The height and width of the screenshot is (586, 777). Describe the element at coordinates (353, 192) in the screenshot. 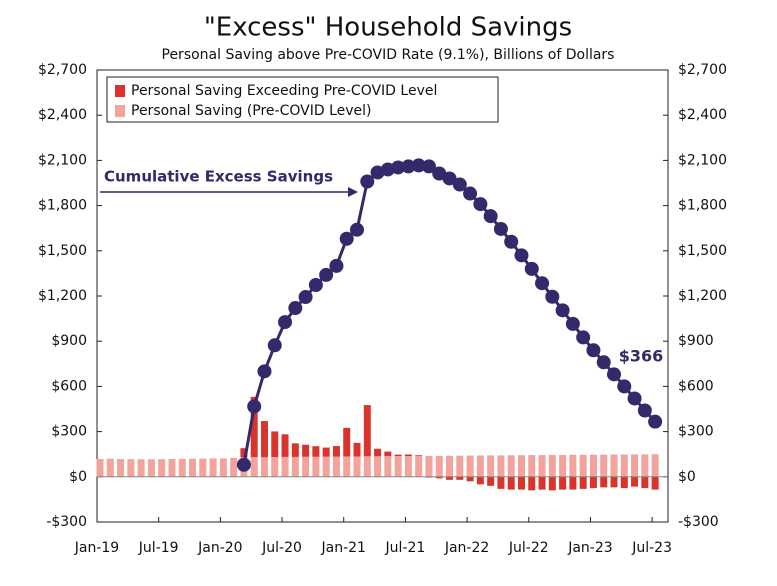

I see `arrow-head` at that location.